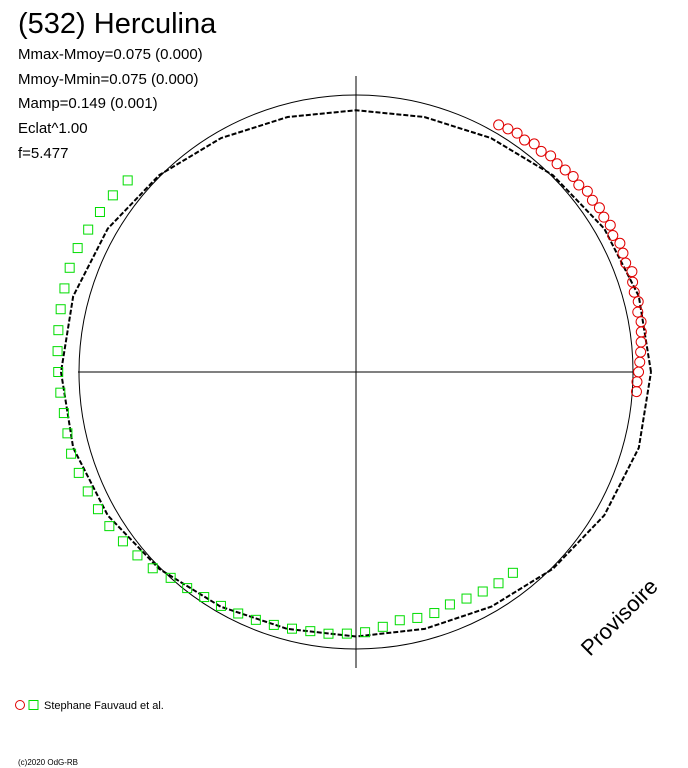  Describe the element at coordinates (108, 79) in the screenshot. I see `info-line: Mmoy-Mmin=0.075 (0.000)` at that location.